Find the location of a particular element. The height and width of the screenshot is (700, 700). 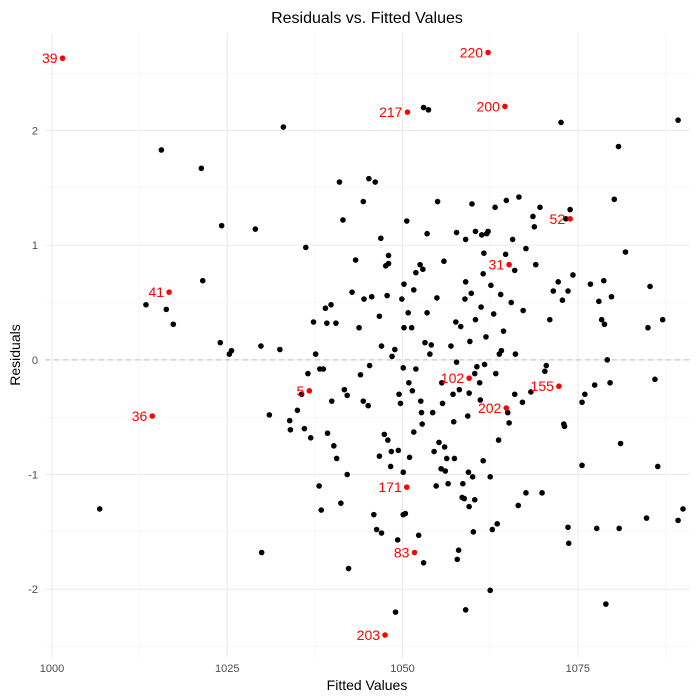

x-tick-label: 1025 is located at coordinates (227, 669).